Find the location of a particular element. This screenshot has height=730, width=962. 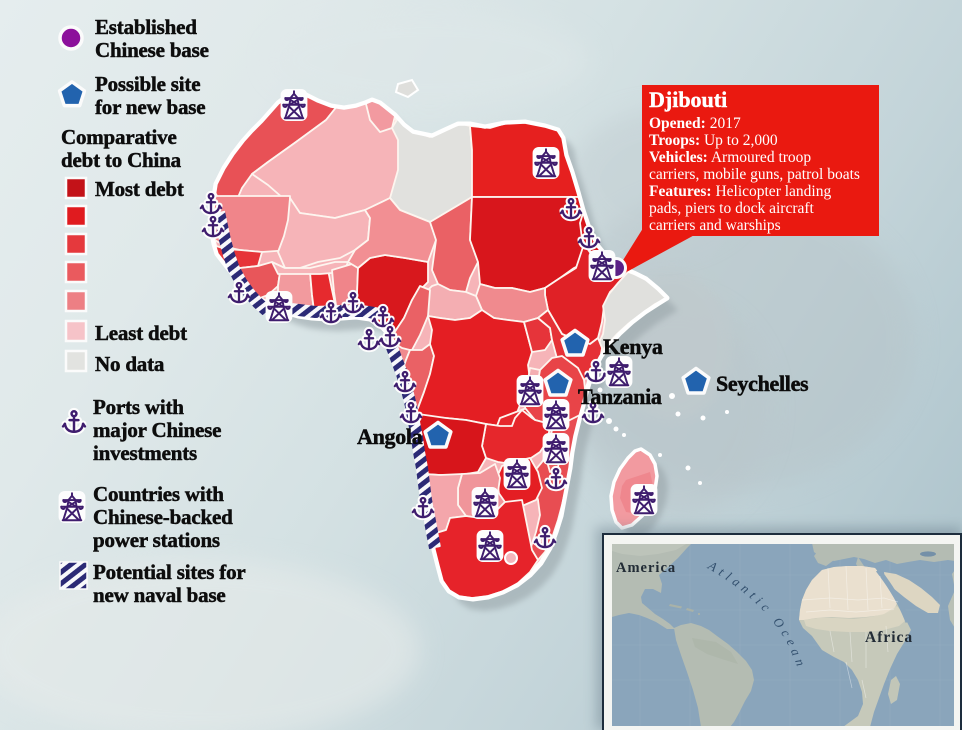

svg-text: Africa is located at coordinates (889, 637).